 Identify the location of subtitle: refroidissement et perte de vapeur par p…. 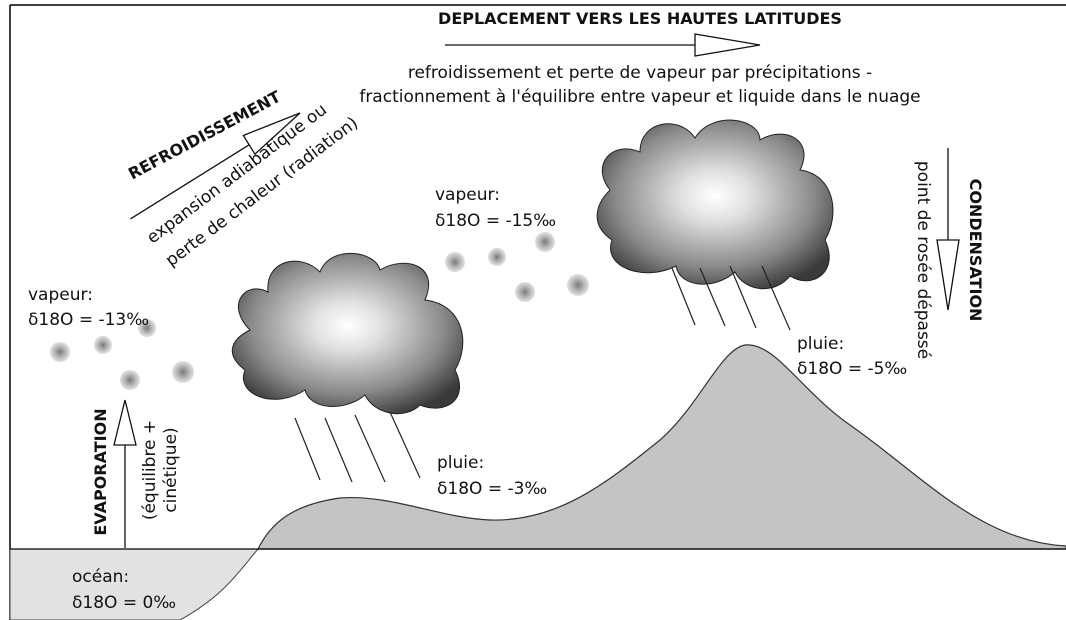
(640, 73).